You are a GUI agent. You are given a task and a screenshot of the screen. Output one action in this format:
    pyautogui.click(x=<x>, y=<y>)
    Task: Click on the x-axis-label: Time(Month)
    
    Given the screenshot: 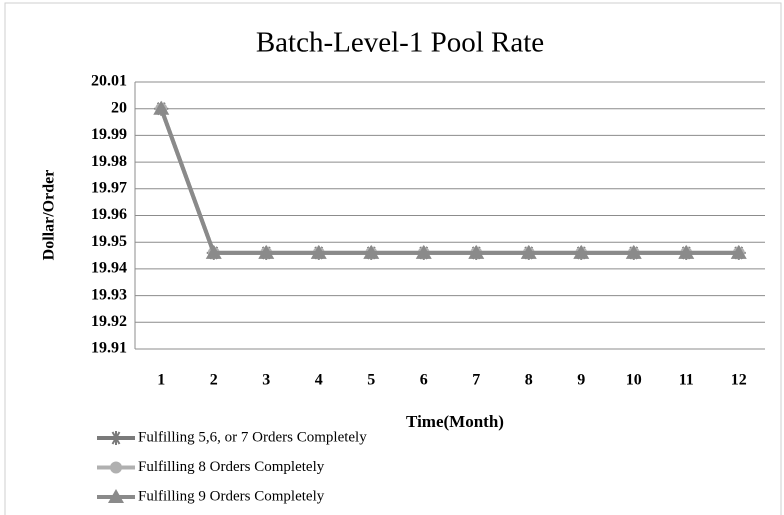 What is the action you would take?
    pyautogui.click(x=455, y=421)
    